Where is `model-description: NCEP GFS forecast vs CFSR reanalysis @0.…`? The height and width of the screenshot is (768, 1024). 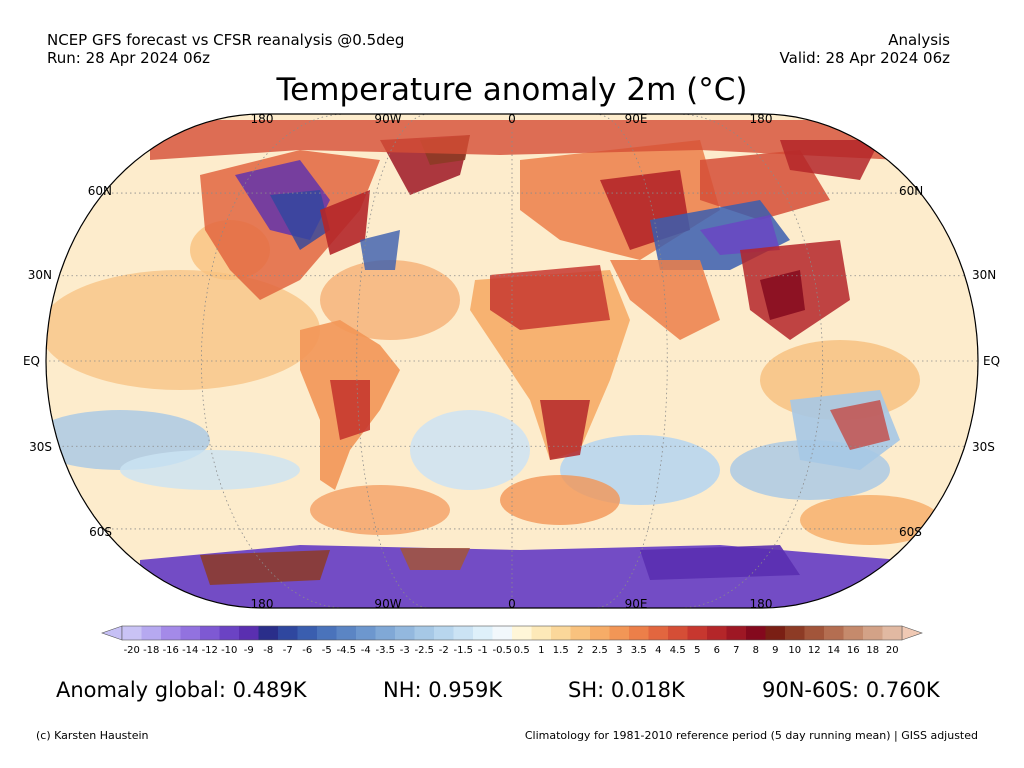 model-description: NCEP GFS forecast vs CFSR reanalysis @0.… is located at coordinates (226, 40).